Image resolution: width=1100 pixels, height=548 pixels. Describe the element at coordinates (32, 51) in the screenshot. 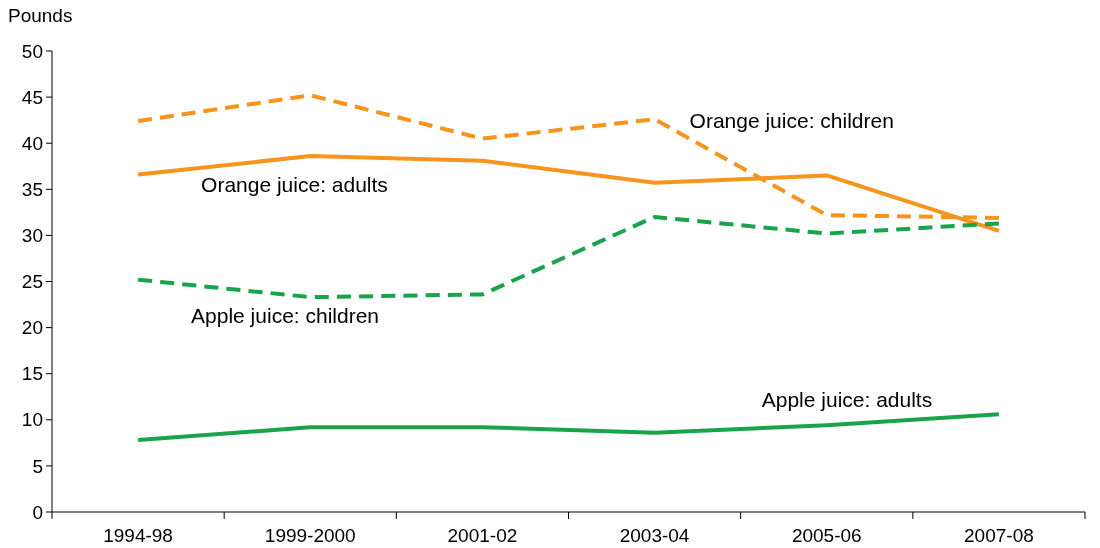

I see `y-tick-label: 50` at that location.